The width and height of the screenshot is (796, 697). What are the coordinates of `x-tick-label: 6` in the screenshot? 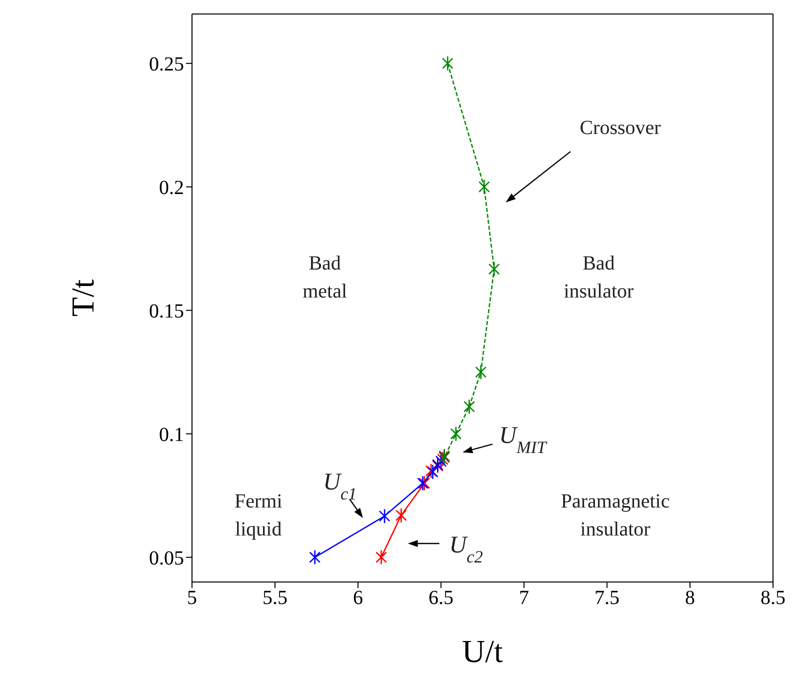 It's located at (358, 598).